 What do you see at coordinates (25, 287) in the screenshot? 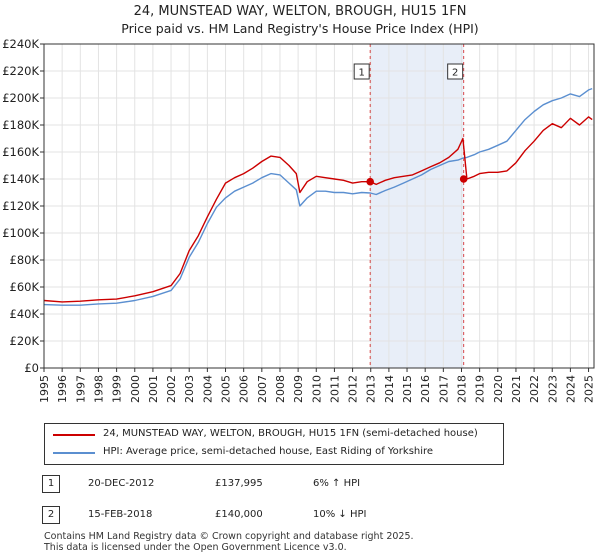
I see `y-tick-label: £60K` at bounding box center [25, 287].